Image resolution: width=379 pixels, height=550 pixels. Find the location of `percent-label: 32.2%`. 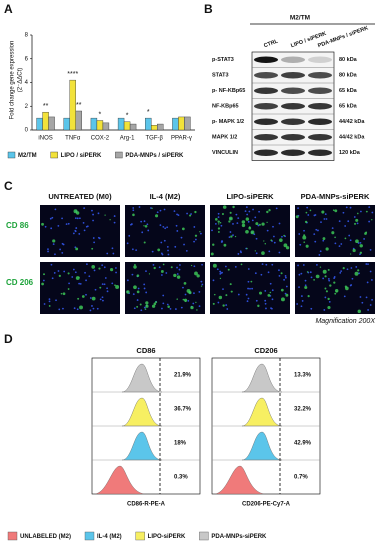

percent-label: 32.2% is located at coordinates (303, 410).